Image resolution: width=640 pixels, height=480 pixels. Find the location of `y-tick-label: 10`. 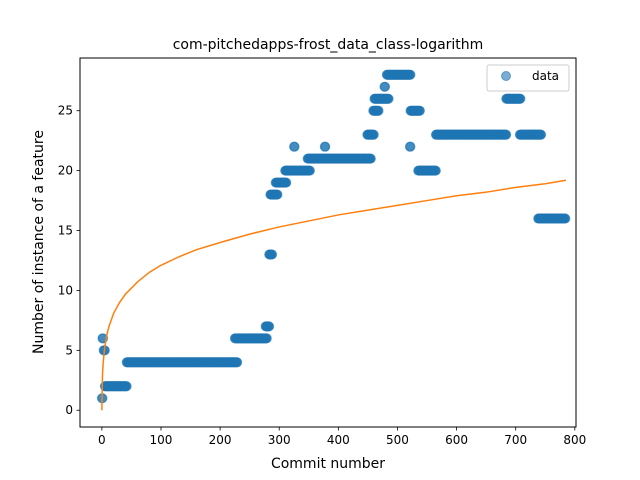

y-tick-label: 10 is located at coordinates (65, 290).